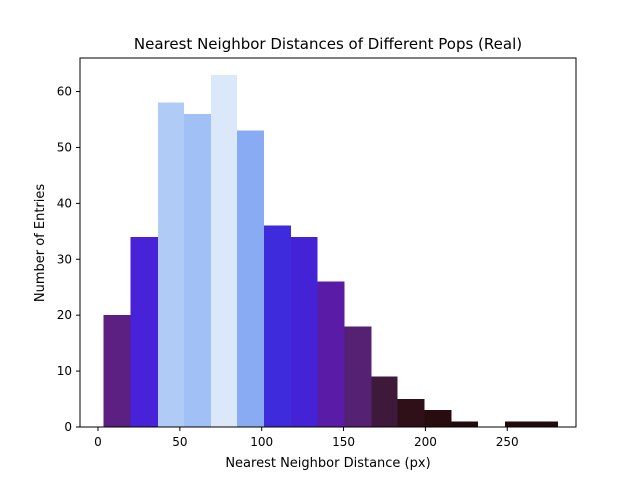 The height and width of the screenshot is (485, 640). I want to click on x-tick-label: 200, so click(425, 442).